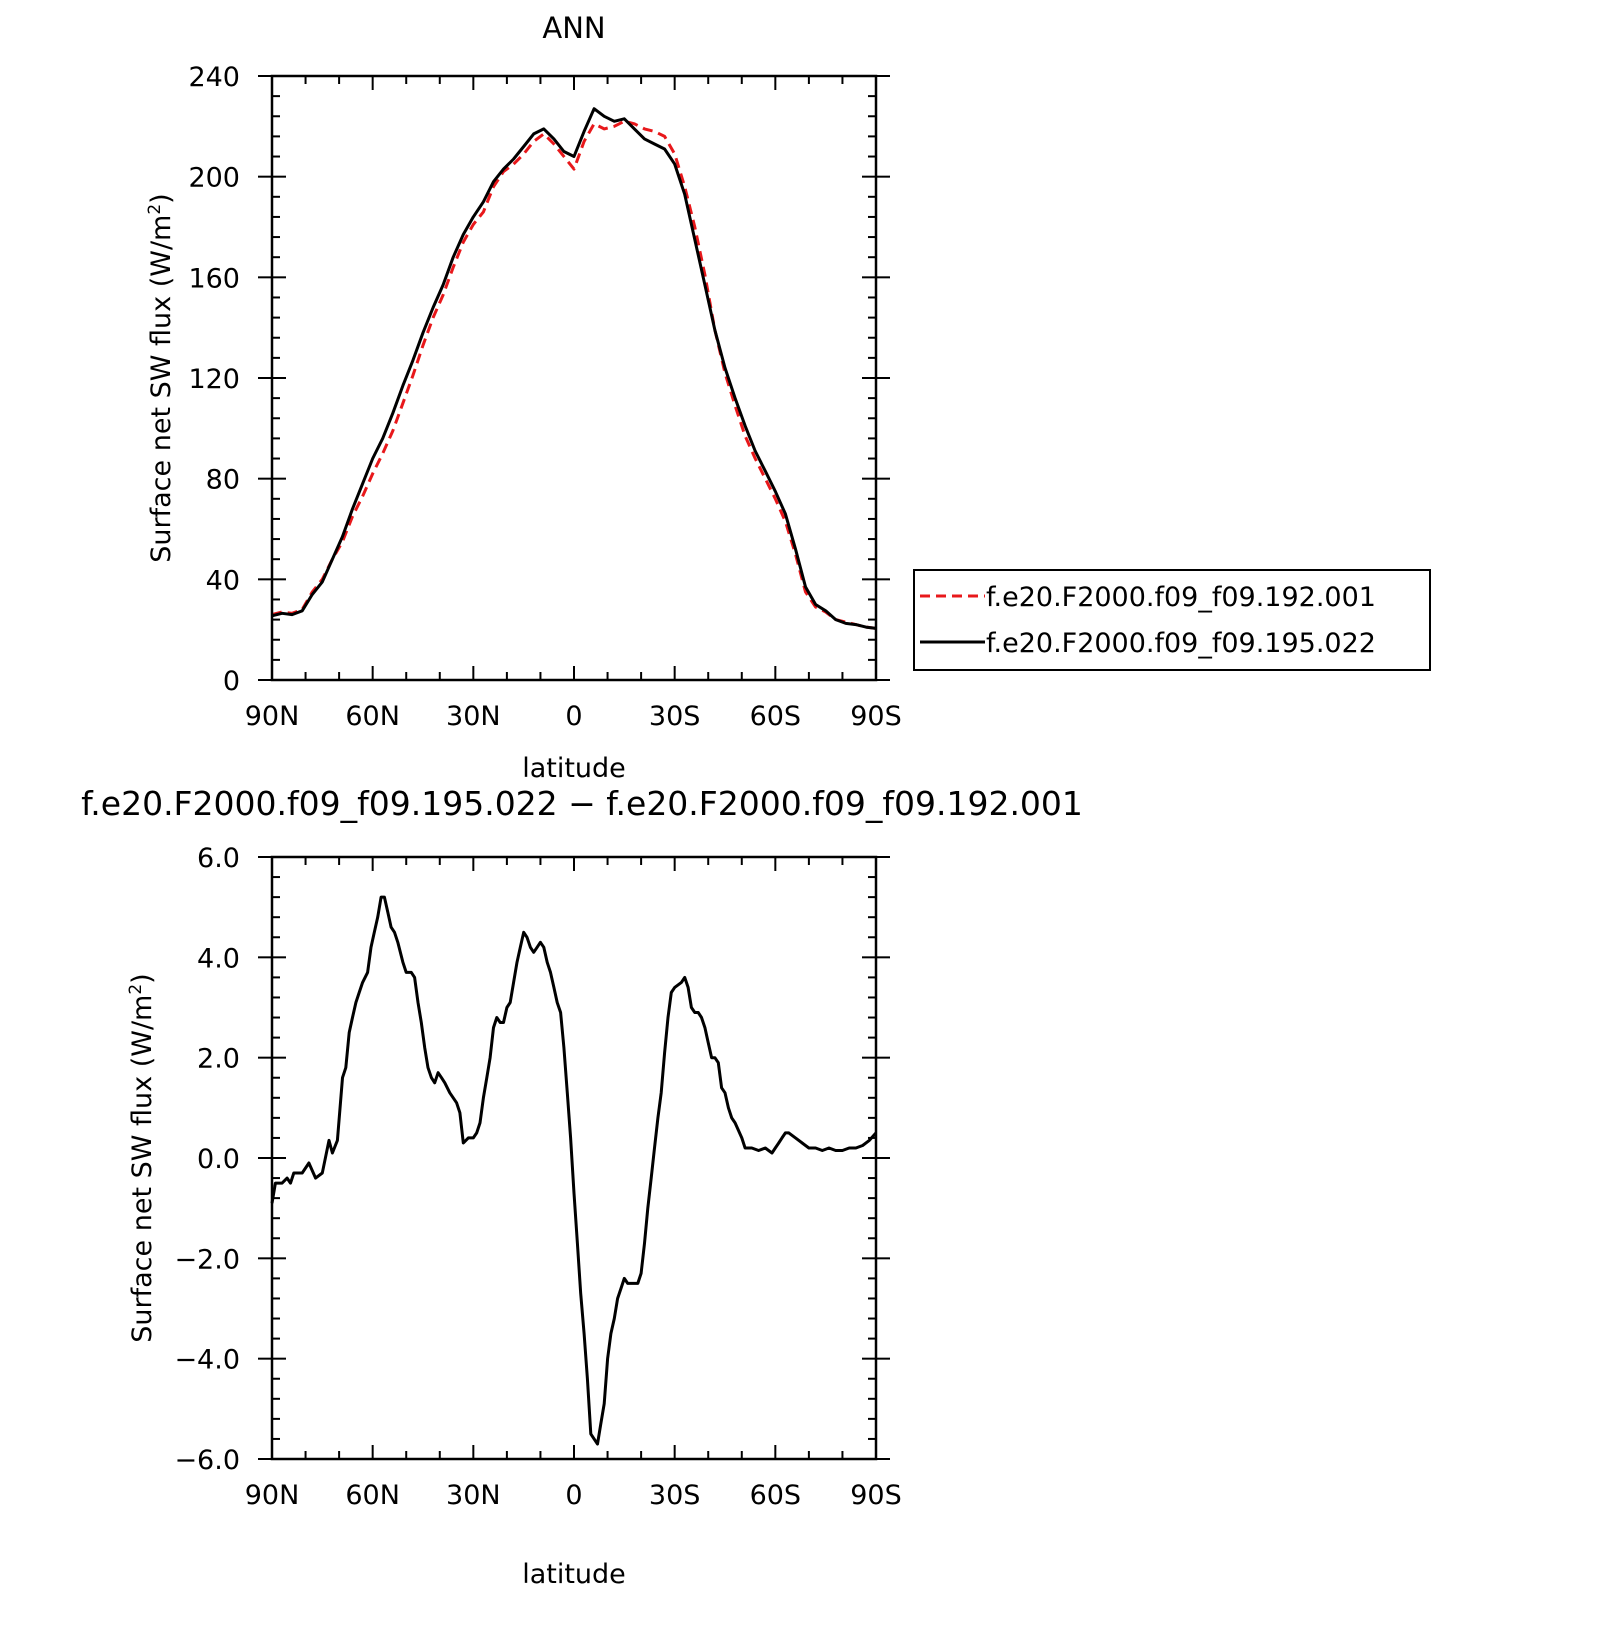  What do you see at coordinates (214, 278) in the screenshot?
I see `y-tick-label: 160` at bounding box center [214, 278].